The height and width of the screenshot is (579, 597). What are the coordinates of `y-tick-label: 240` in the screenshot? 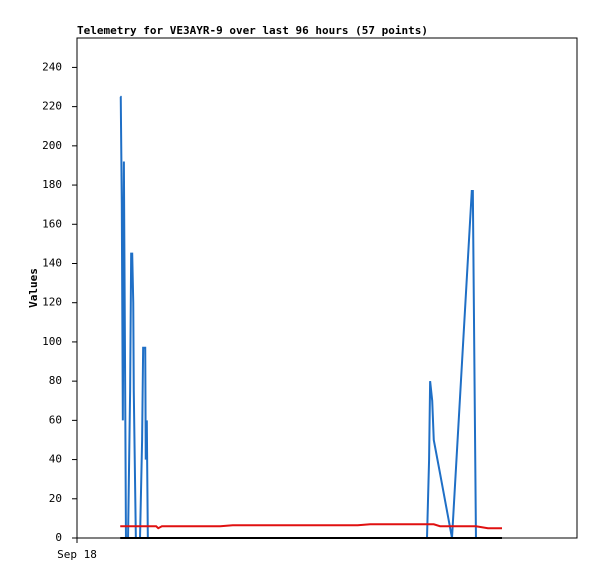 It's located at (52, 66).